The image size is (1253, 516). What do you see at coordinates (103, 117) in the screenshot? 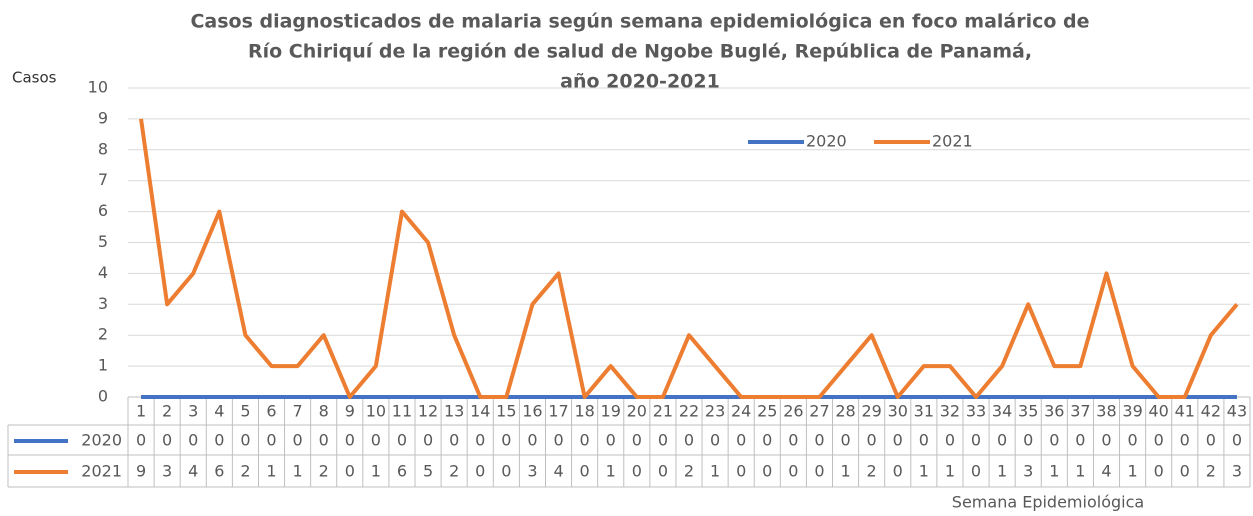
I see `y-tick-label: 9` at bounding box center [103, 117].